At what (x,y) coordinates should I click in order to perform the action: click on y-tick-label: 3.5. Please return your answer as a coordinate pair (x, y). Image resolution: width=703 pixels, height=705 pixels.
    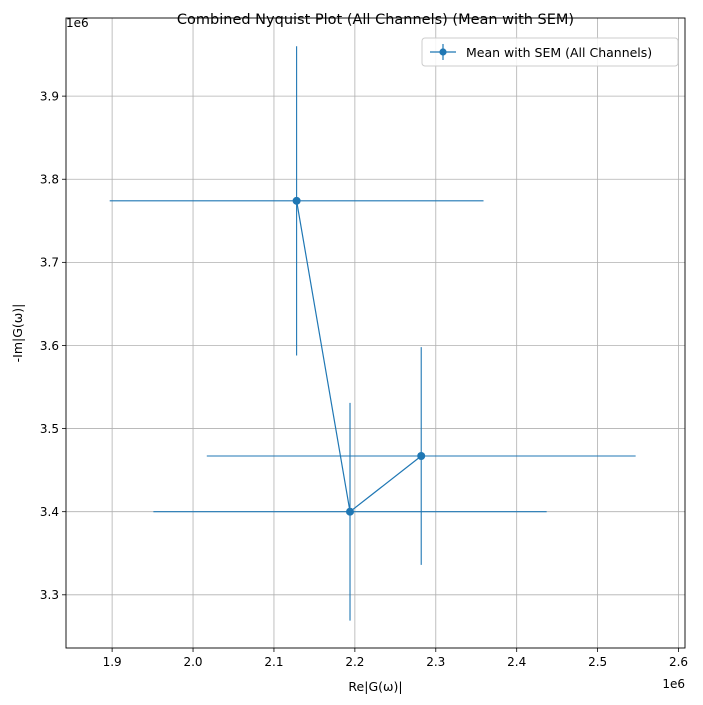
    Looking at the image, I should click on (49, 429).